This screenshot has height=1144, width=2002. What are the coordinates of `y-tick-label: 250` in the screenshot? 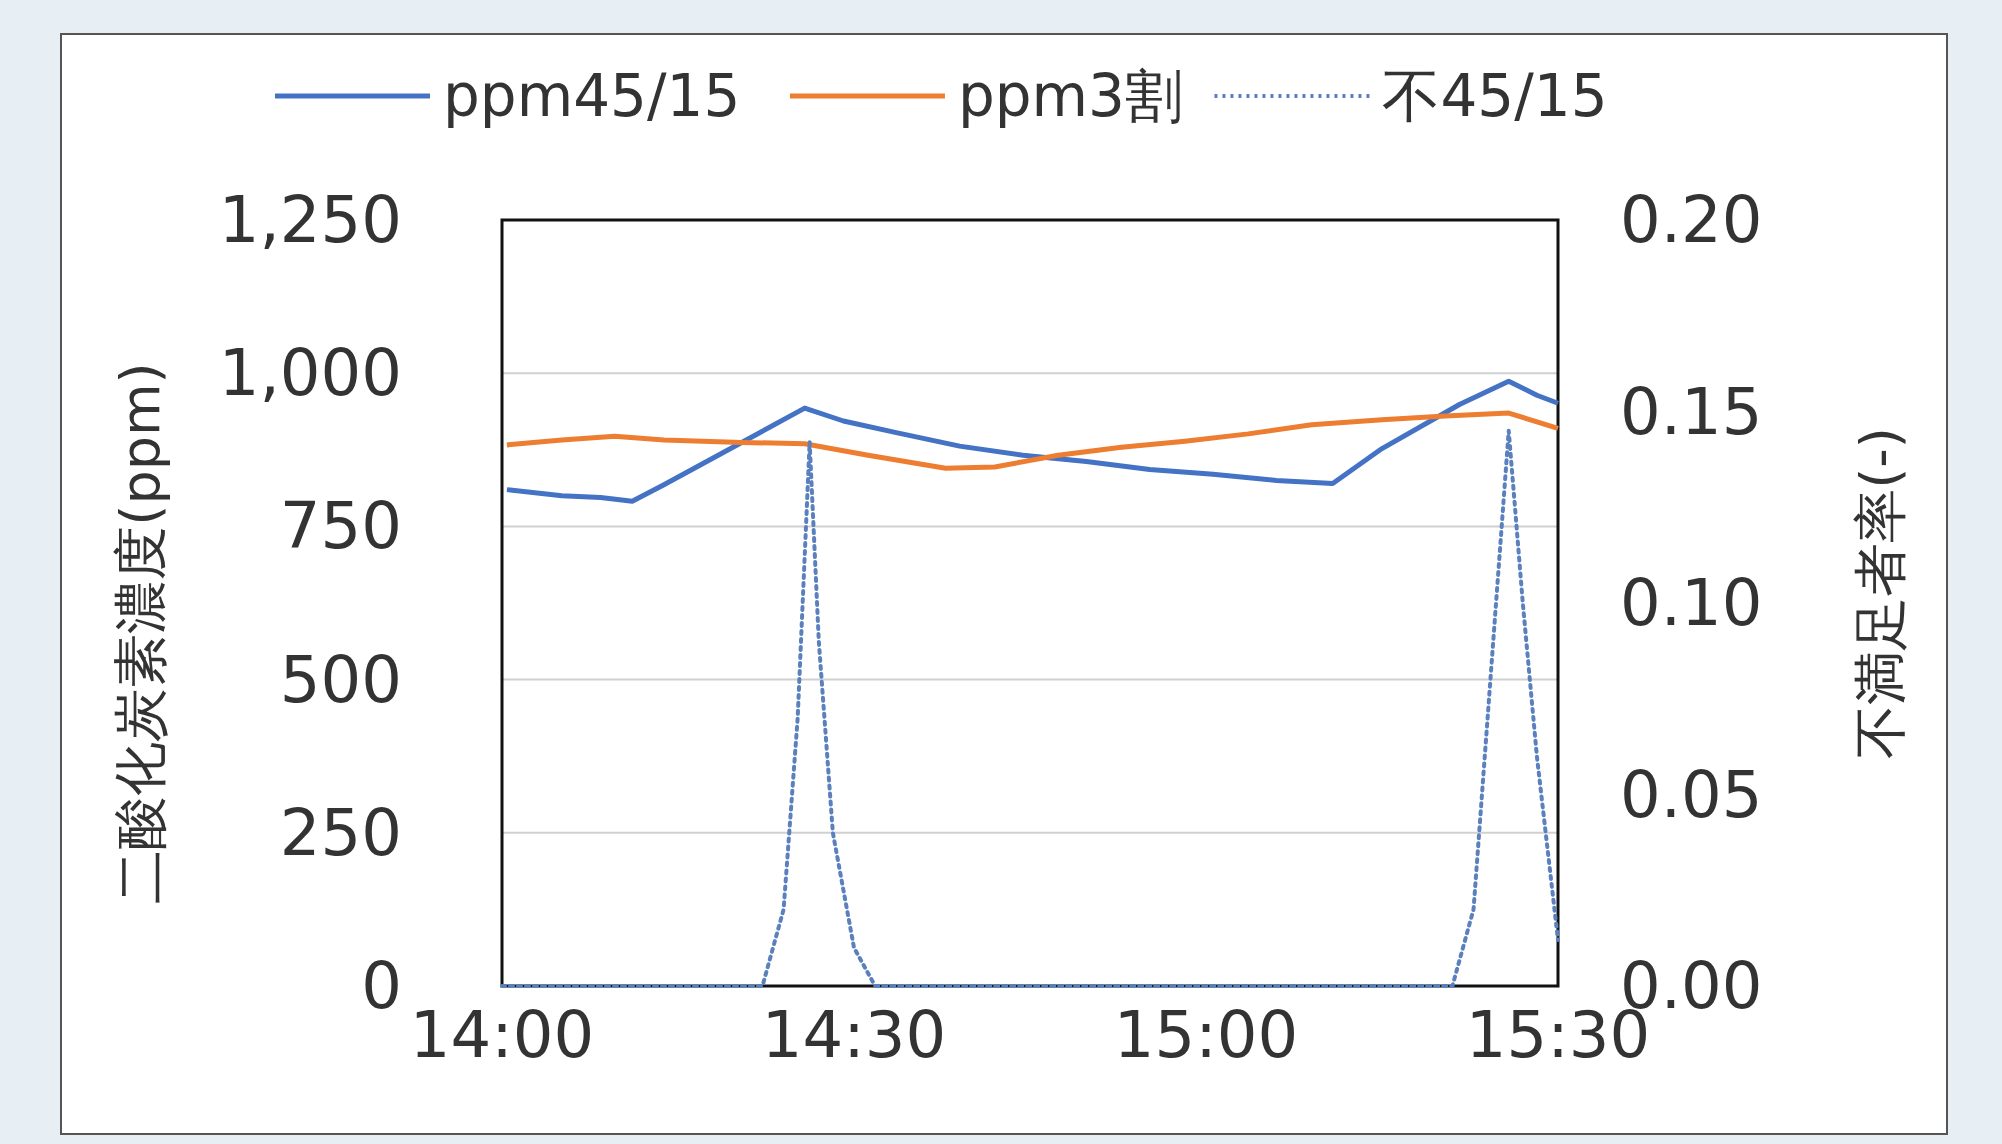 It's located at (340, 832).